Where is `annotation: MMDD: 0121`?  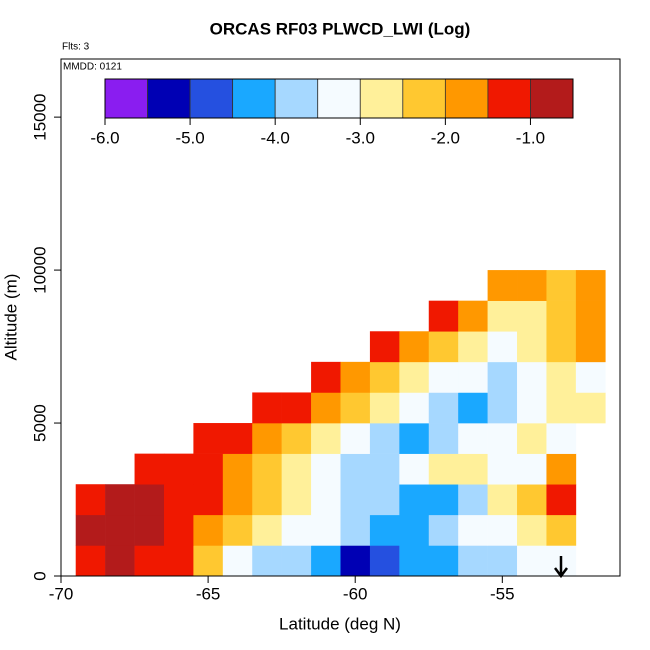 annotation: MMDD: 0121 is located at coordinates (92, 67).